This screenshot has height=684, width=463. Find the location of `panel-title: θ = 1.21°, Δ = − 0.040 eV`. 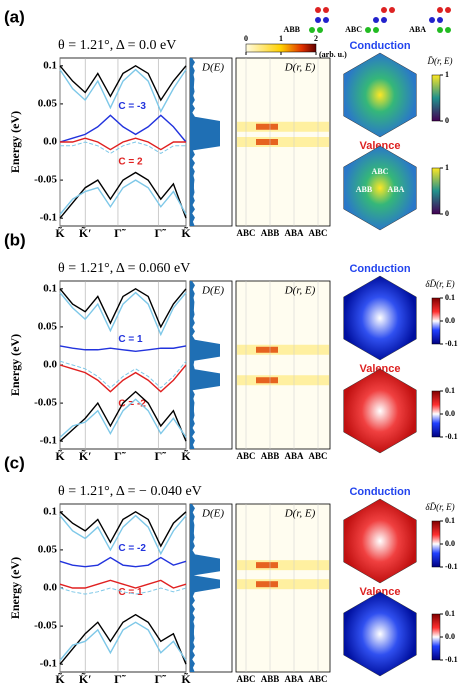

panel-title: θ = 1.21°, Δ = − 0.040 eV is located at coordinates (130, 491).